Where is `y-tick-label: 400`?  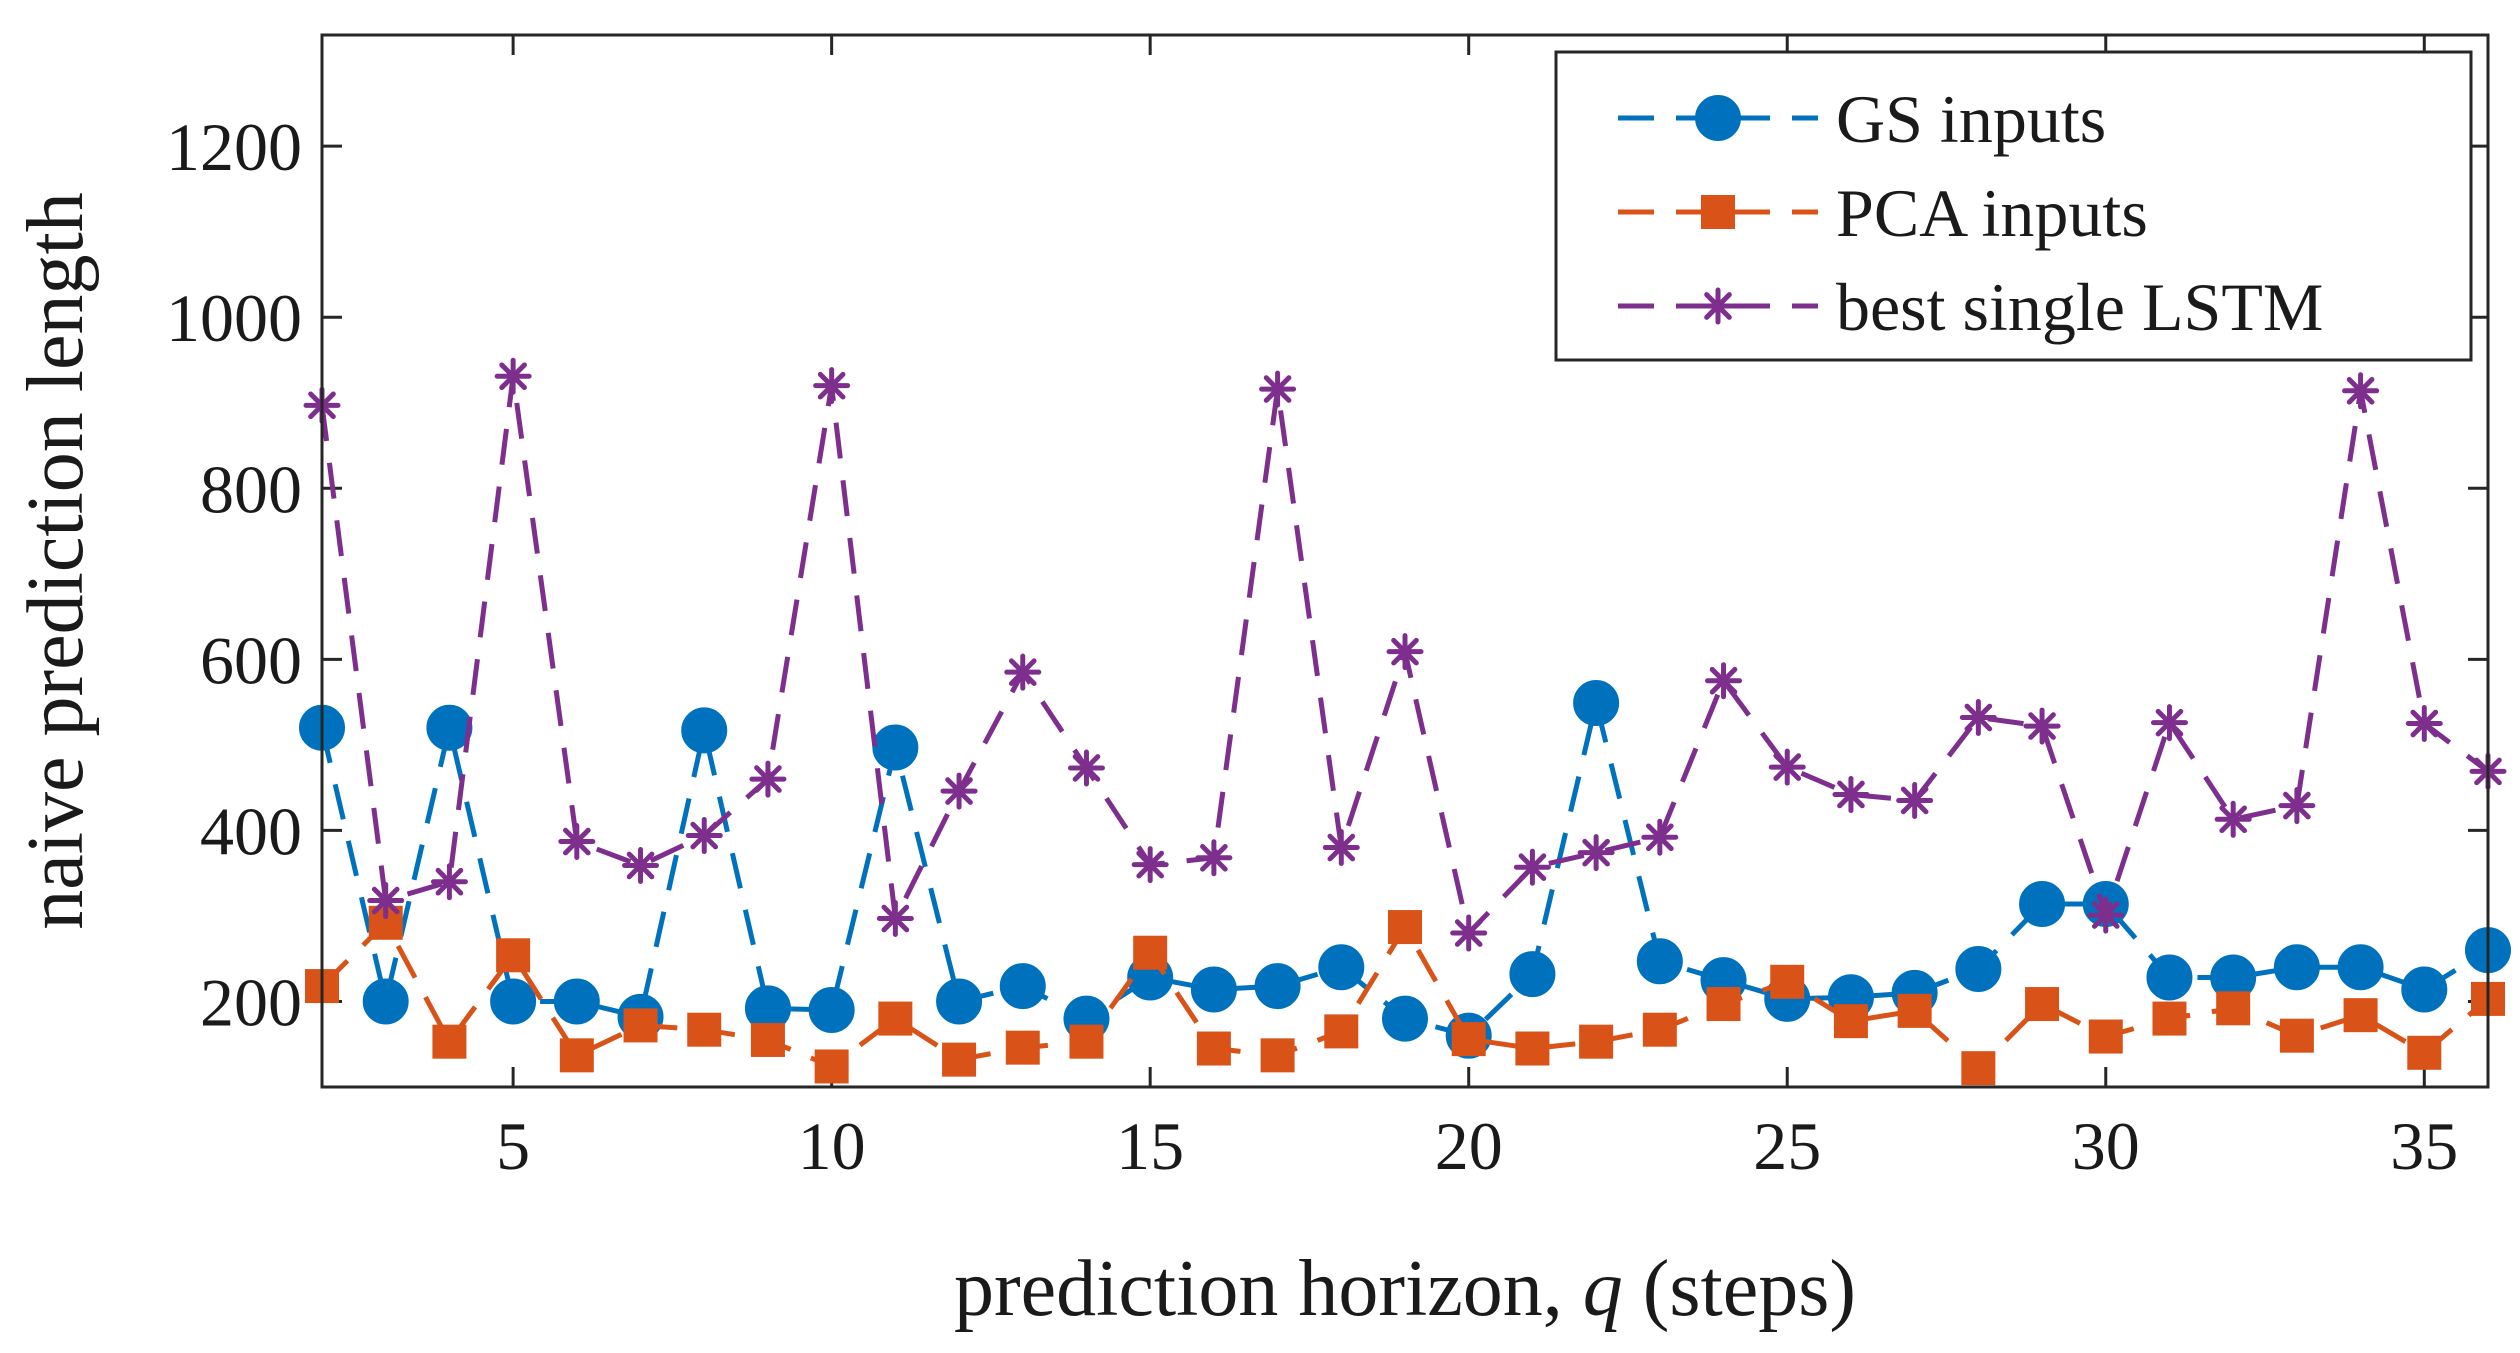 y-tick-label: 400 is located at coordinates (251, 831).